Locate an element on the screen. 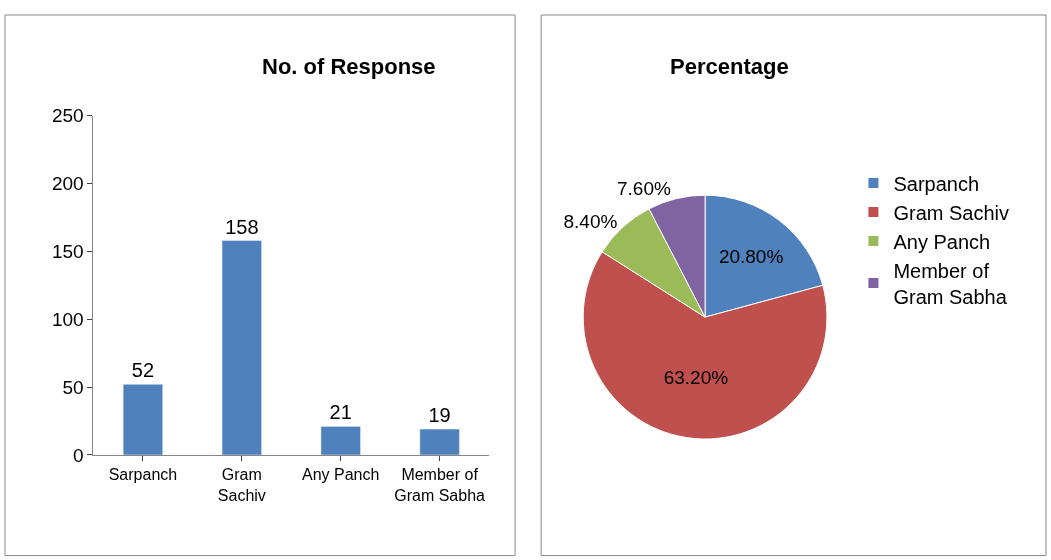  legend-label: Any Panch is located at coordinates (942, 241).